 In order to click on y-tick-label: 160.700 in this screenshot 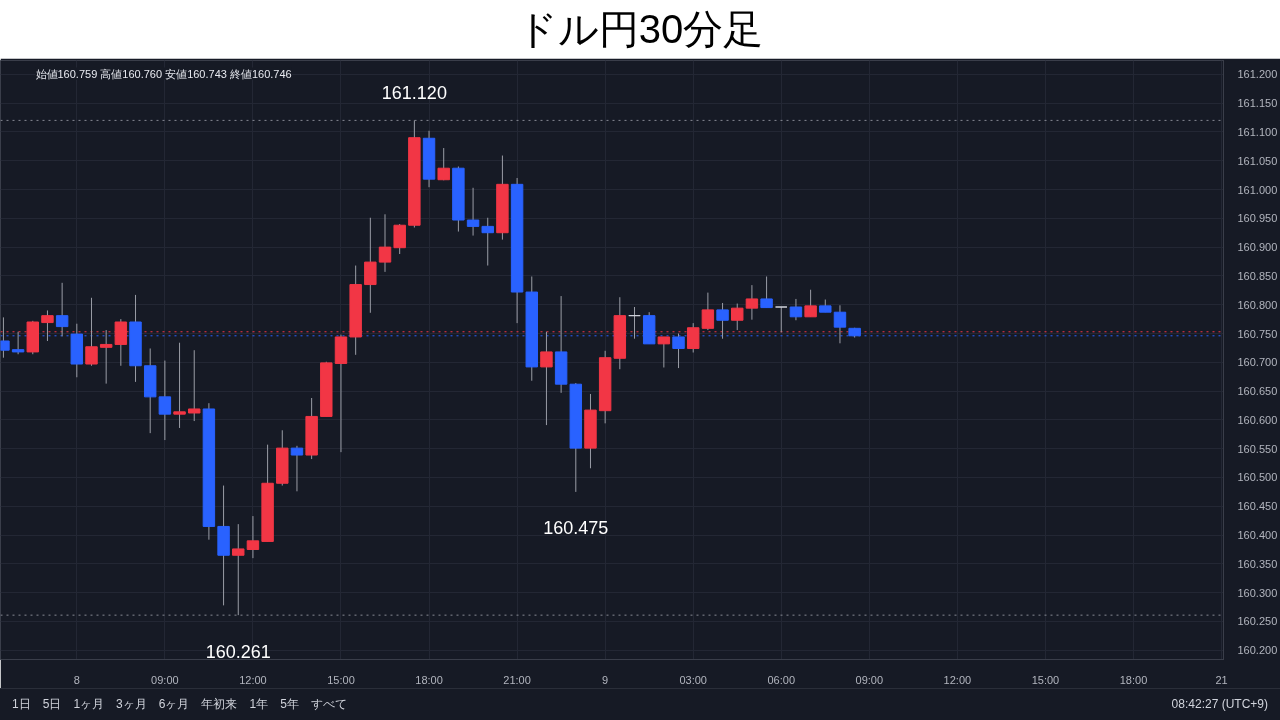, I will do `click(1257, 362)`.